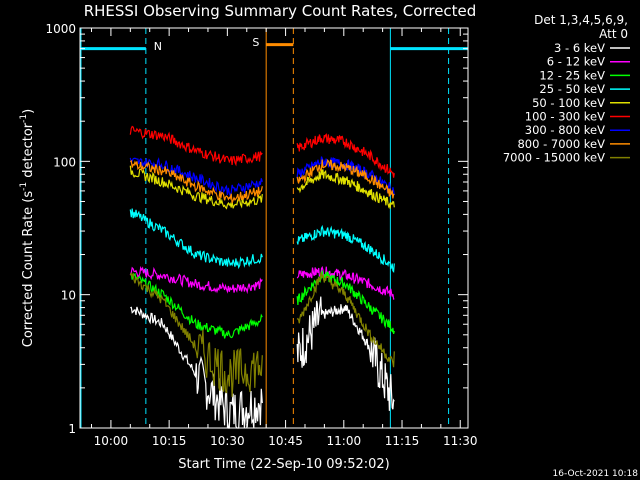 This screenshot has height=480, width=640. I want to click on legend-label: 7000 - 15000 keV, so click(554, 158).